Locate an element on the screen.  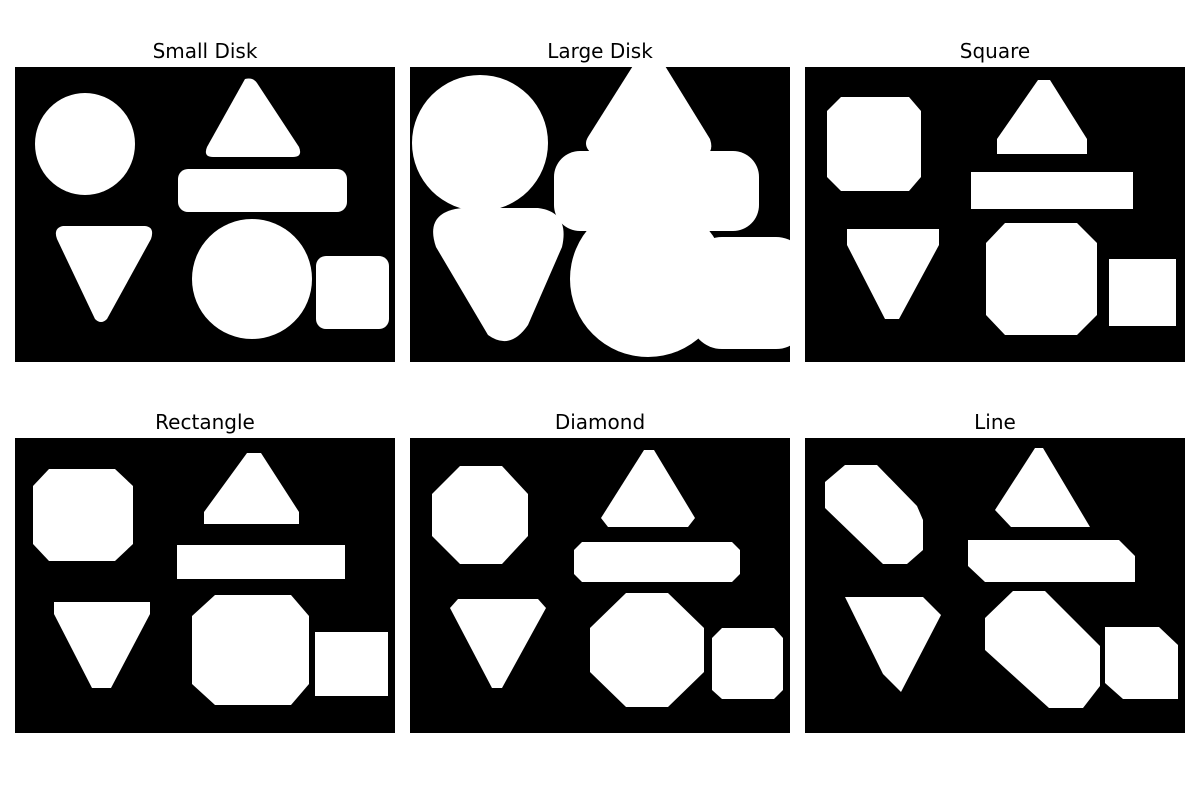
panel-title-line: Line is located at coordinates (995, 422).